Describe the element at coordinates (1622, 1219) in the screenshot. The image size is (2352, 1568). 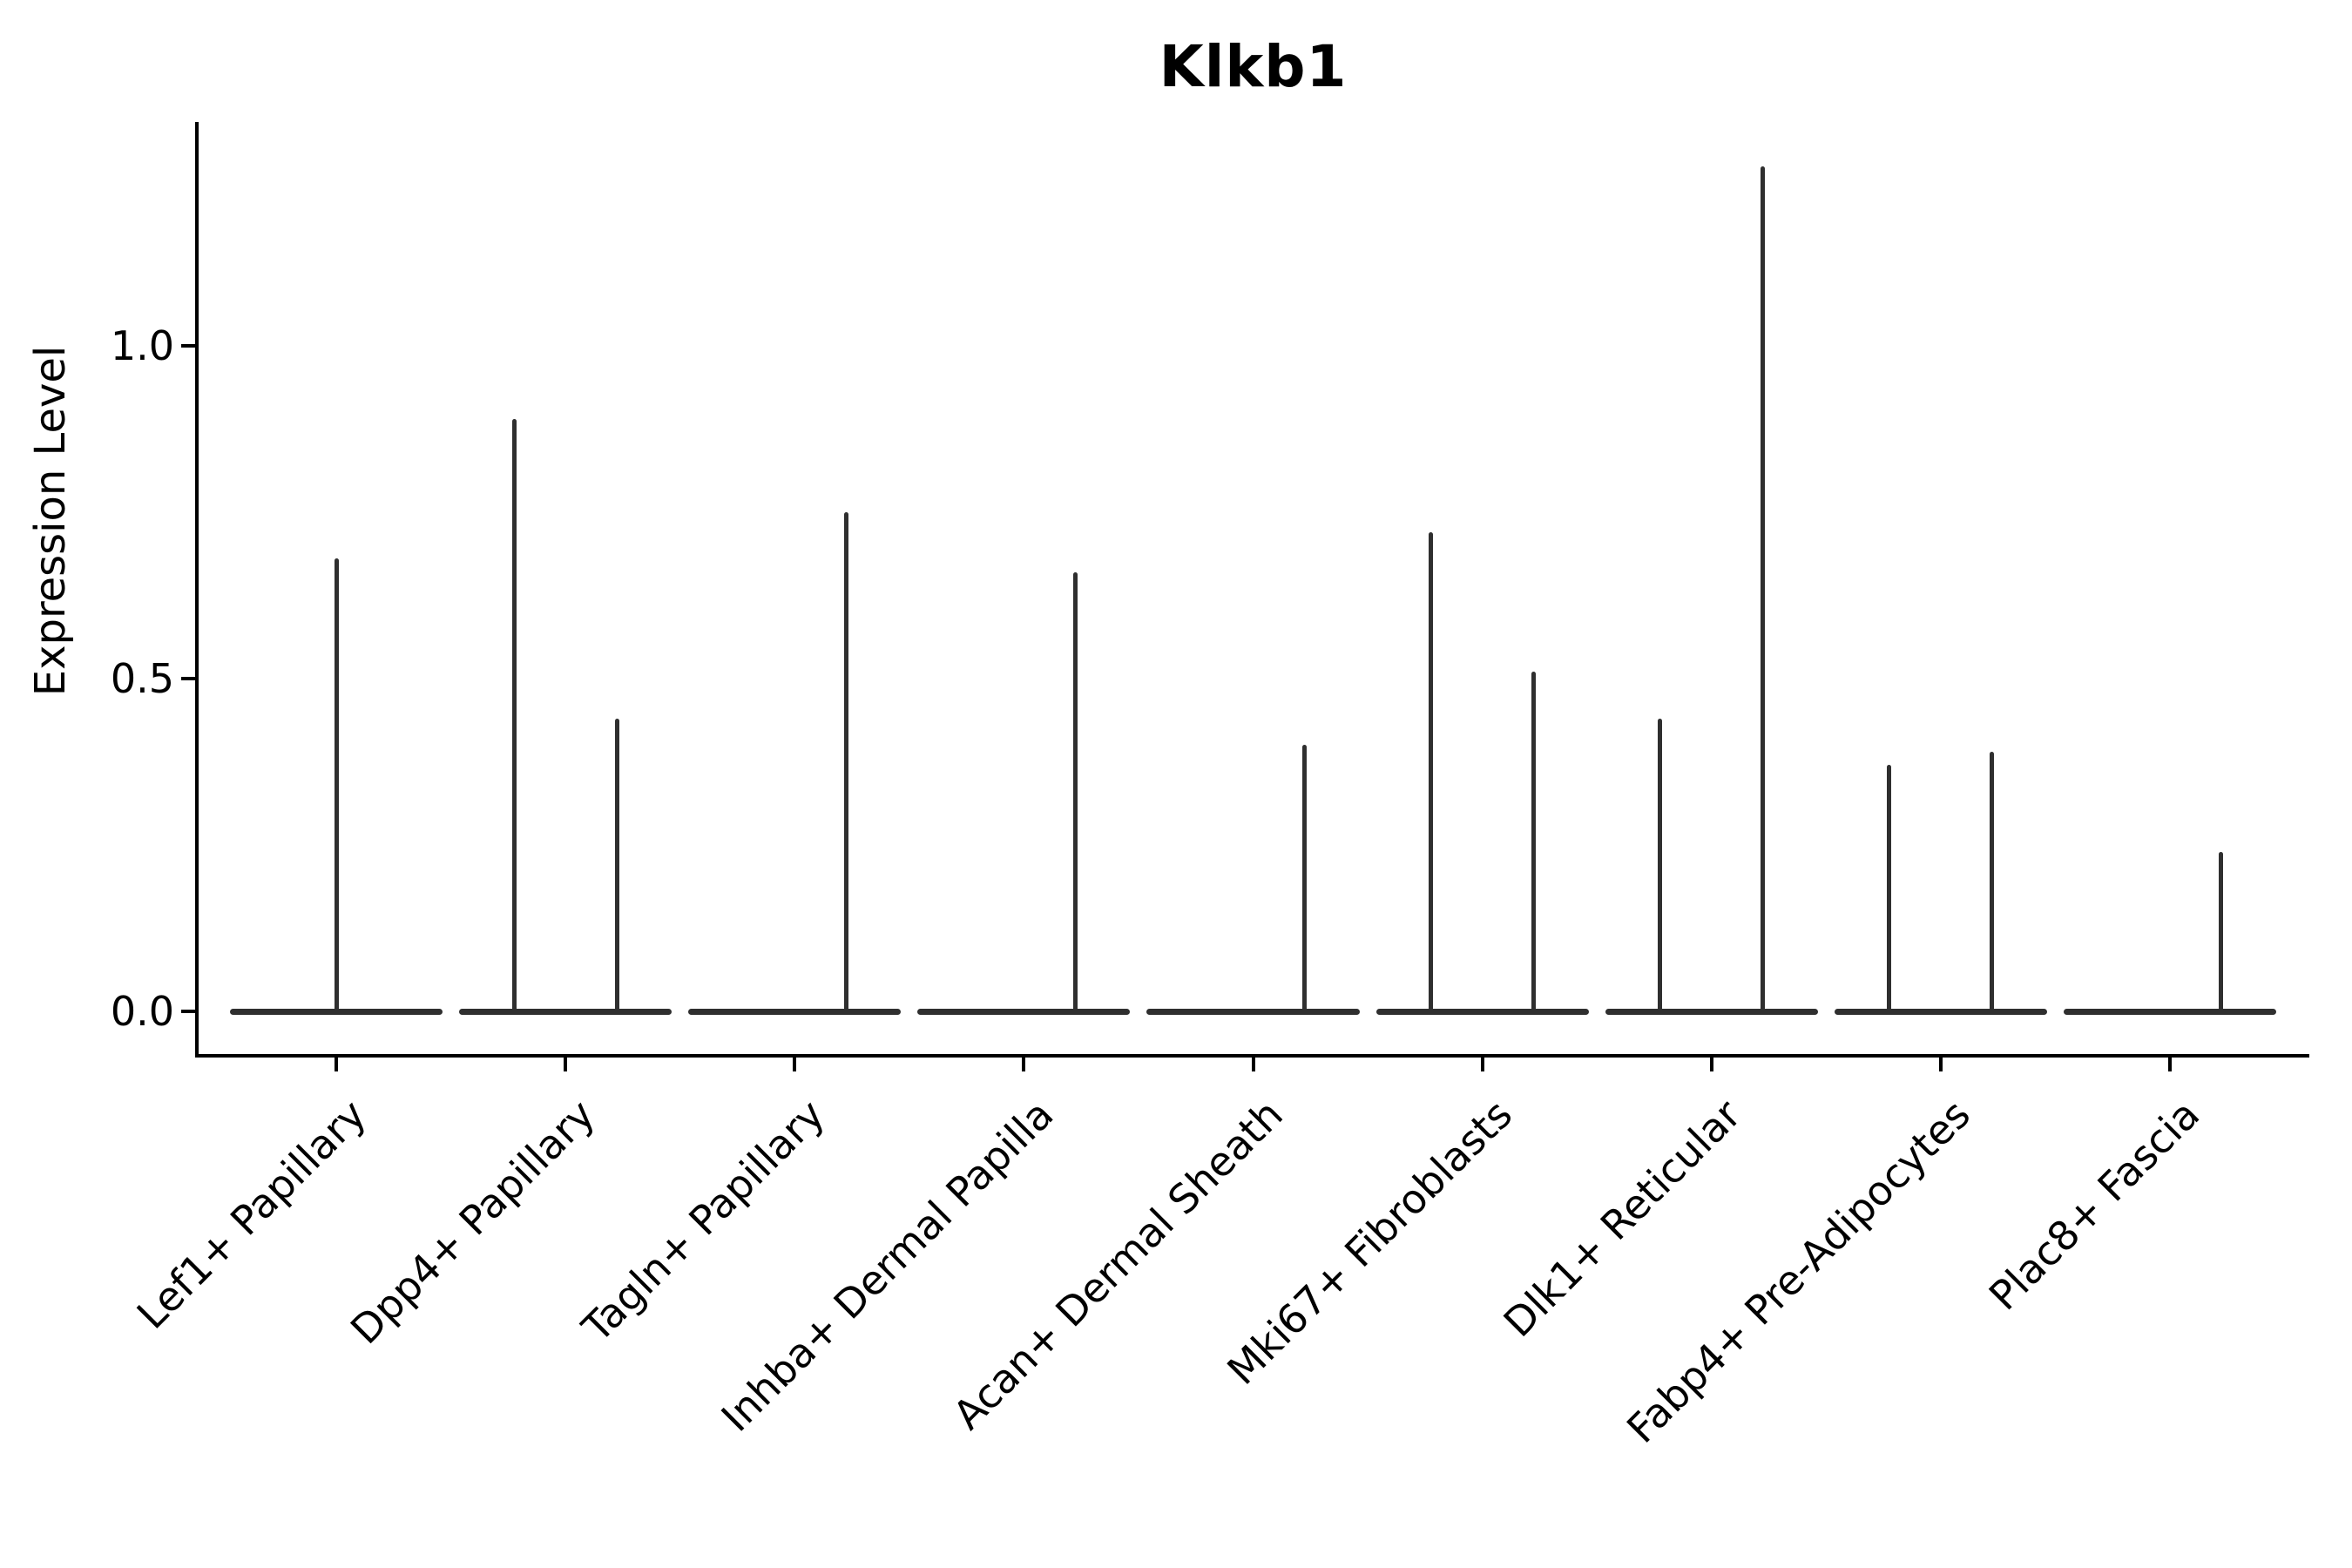
I see `x-tick-label-7: Dlk1+ Reticular` at that location.